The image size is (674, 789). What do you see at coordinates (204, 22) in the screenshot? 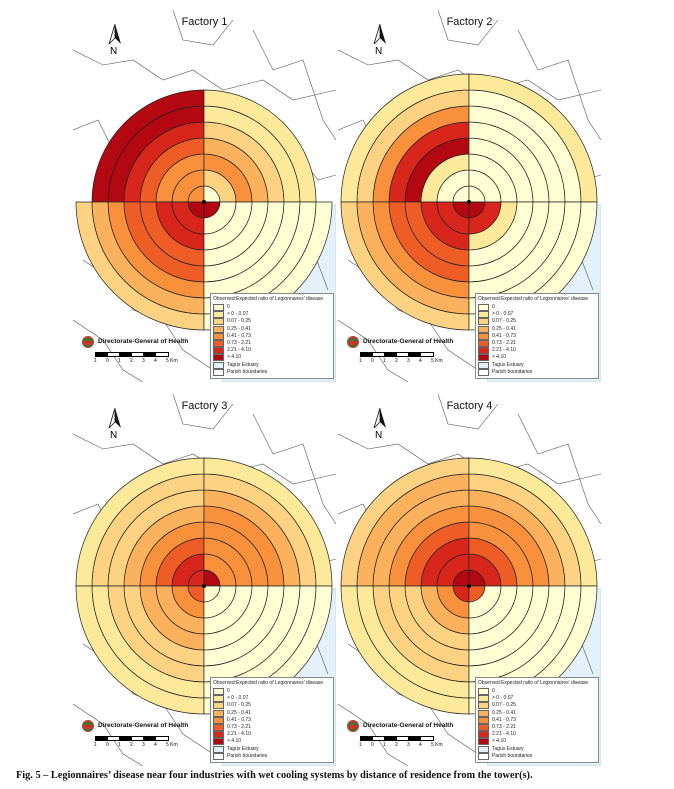
I see `panel-title: Factory 1` at bounding box center [204, 22].